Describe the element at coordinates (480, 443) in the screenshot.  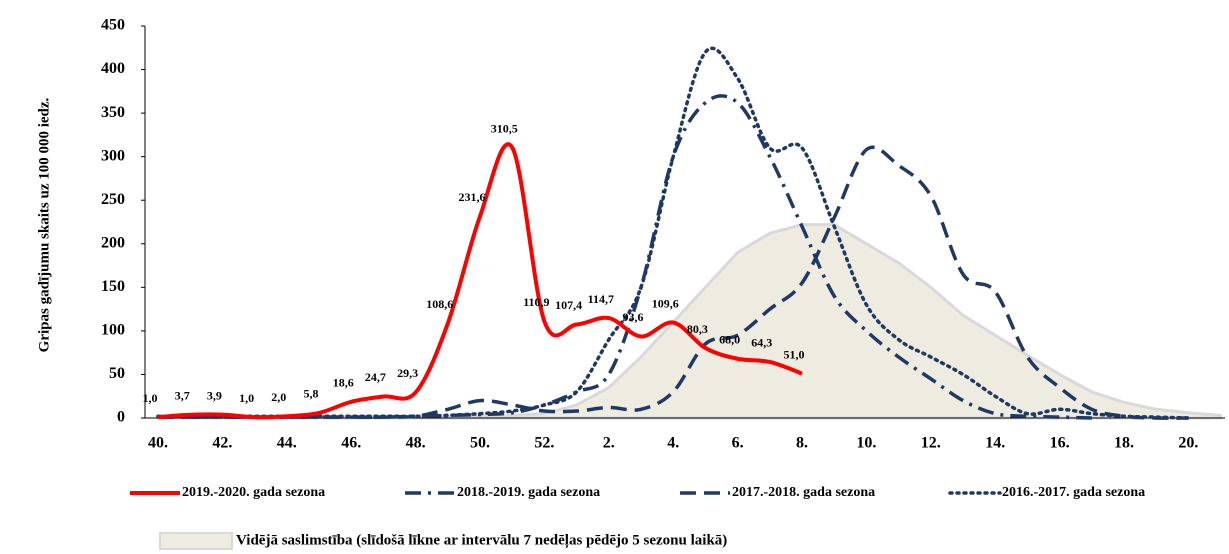
I see `x-tick-label: 50.` at that location.